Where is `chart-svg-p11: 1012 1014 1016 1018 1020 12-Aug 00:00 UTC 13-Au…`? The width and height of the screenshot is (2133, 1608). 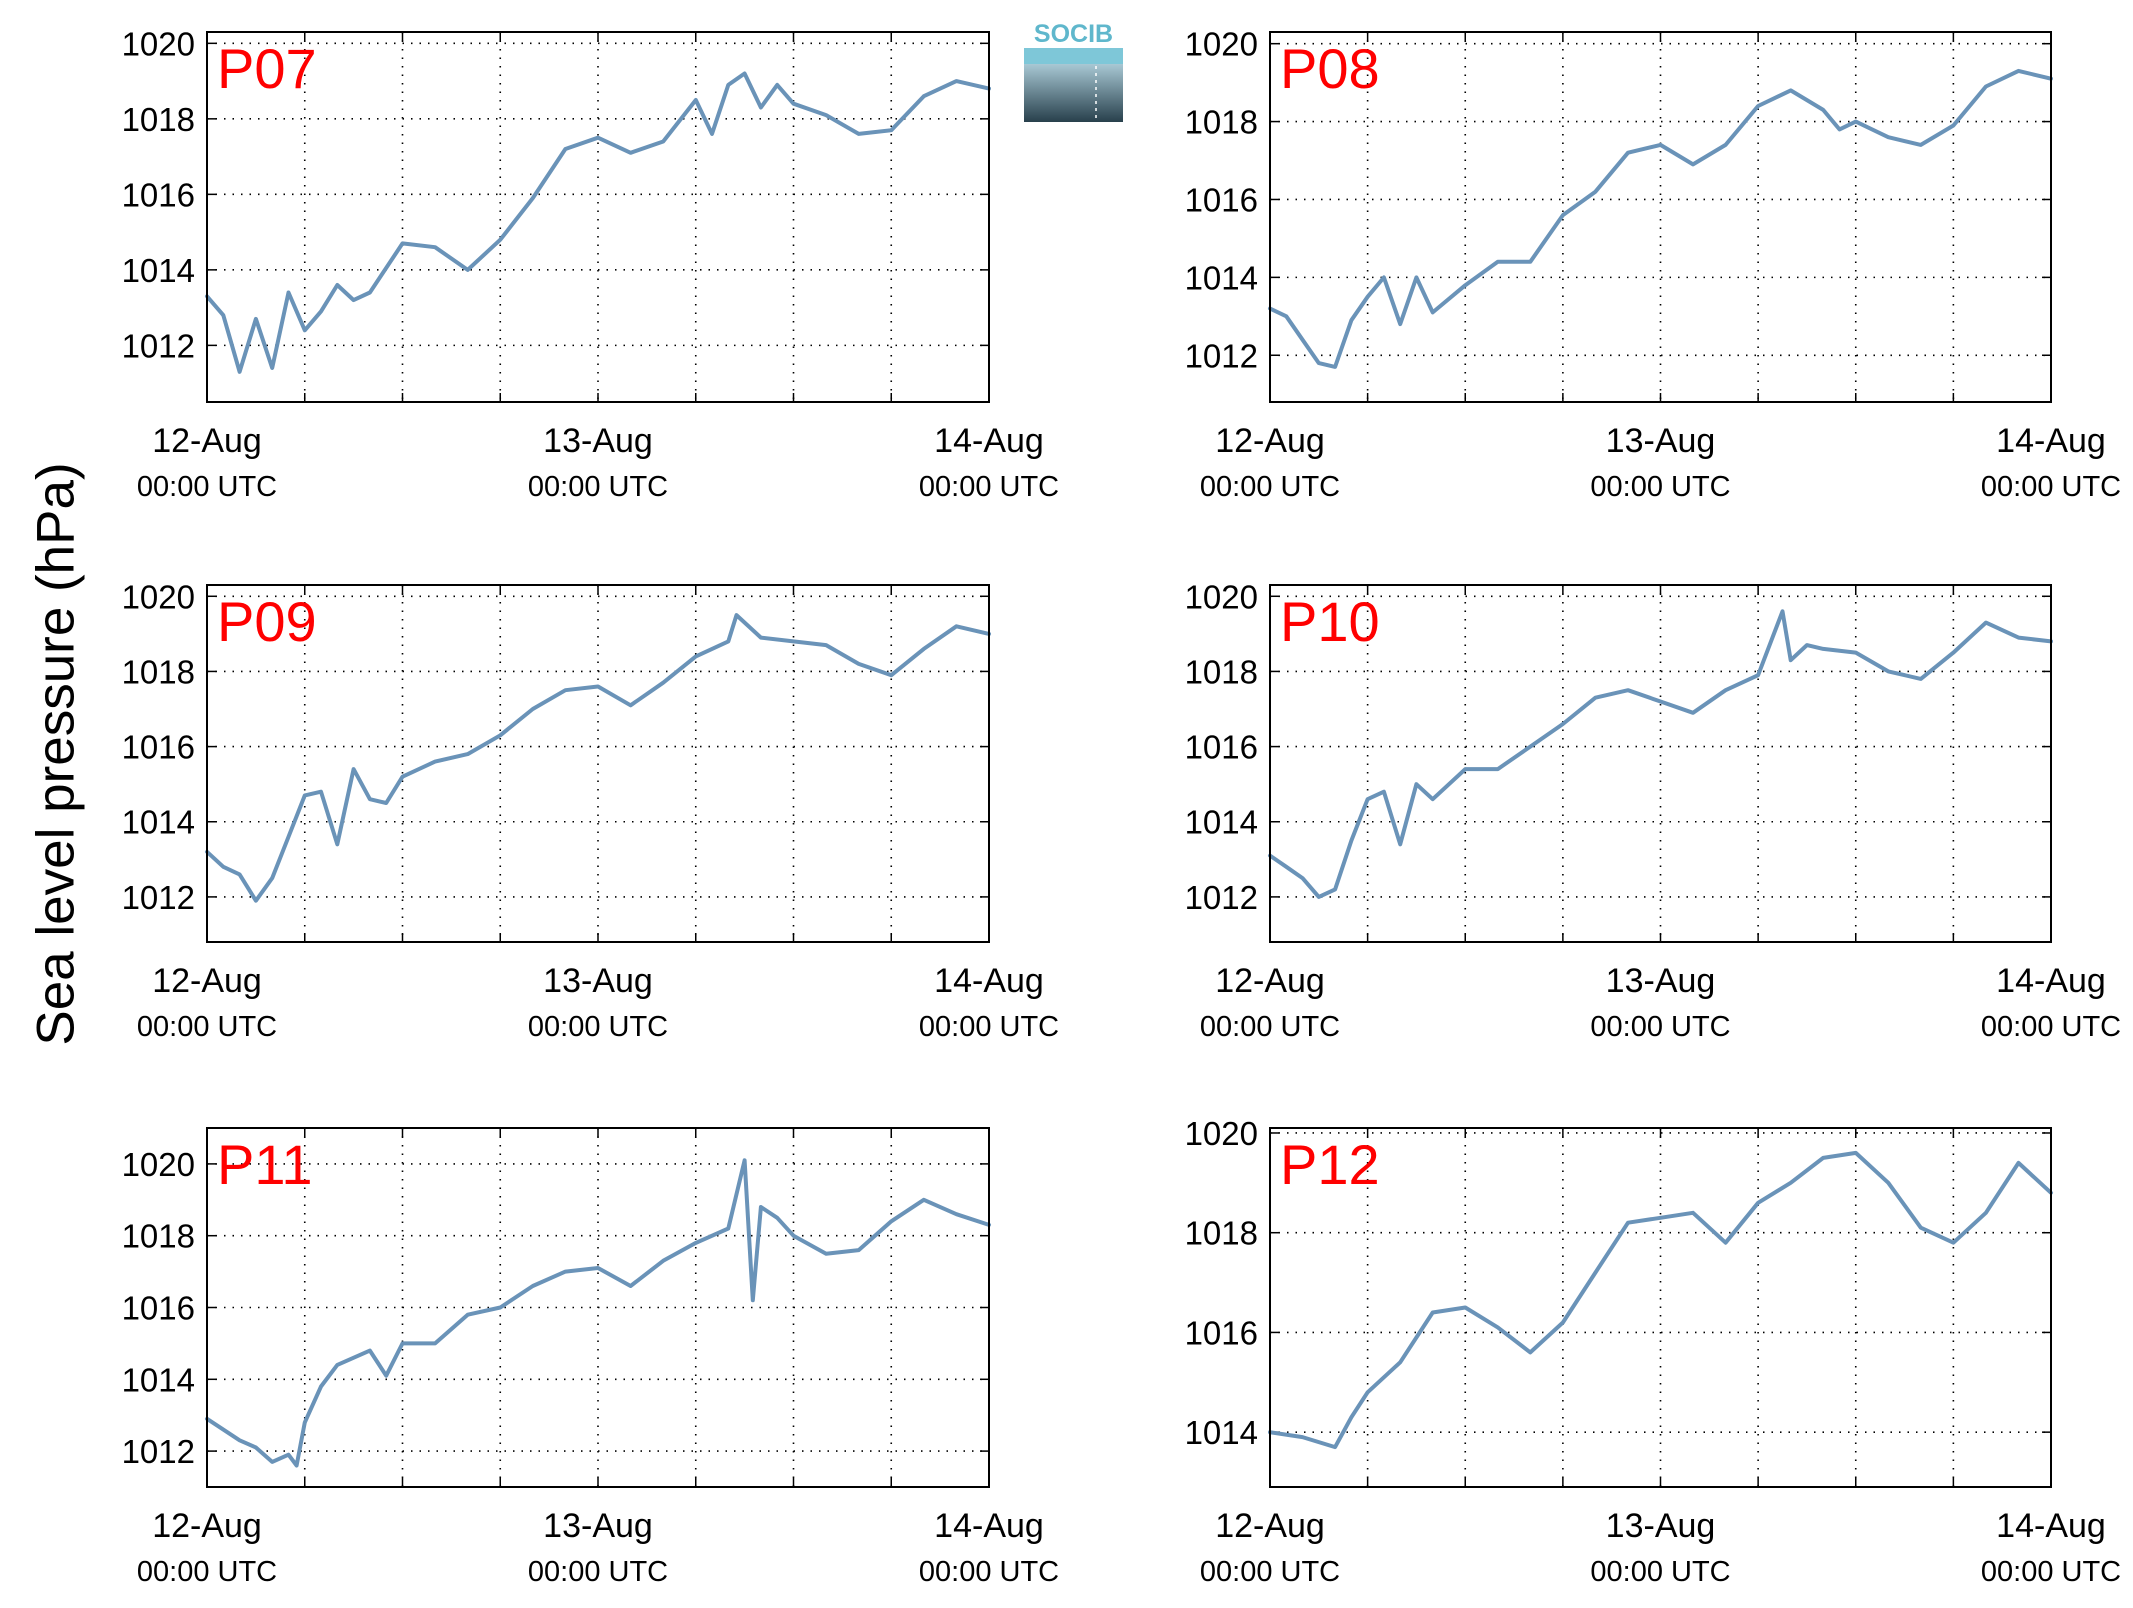
chart-svg-p11: 1012 1014 1016 1018 1020 12-Aug 00:00 UTC 13-Au… is located at coordinates (590, 1357).